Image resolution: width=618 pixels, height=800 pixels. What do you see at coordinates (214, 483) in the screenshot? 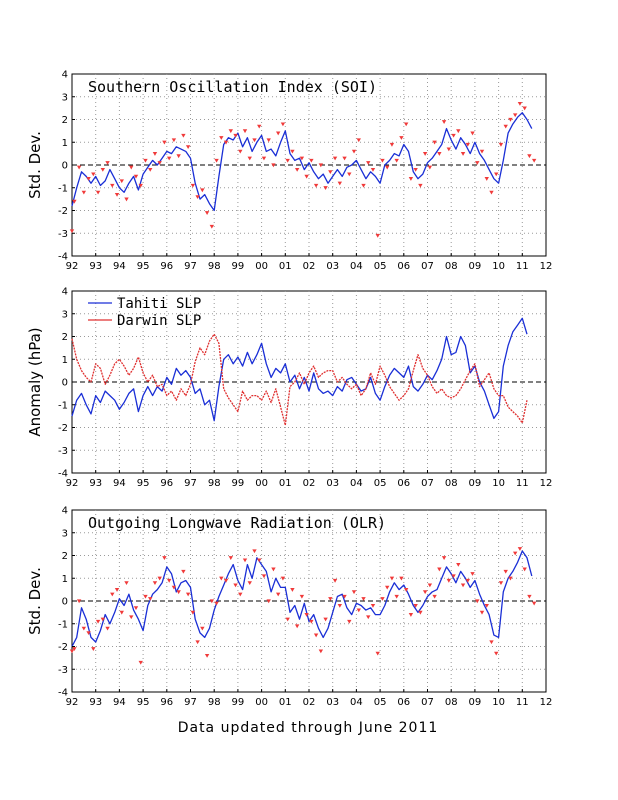
I see `slp-x-tick-label: 98` at bounding box center [214, 483].